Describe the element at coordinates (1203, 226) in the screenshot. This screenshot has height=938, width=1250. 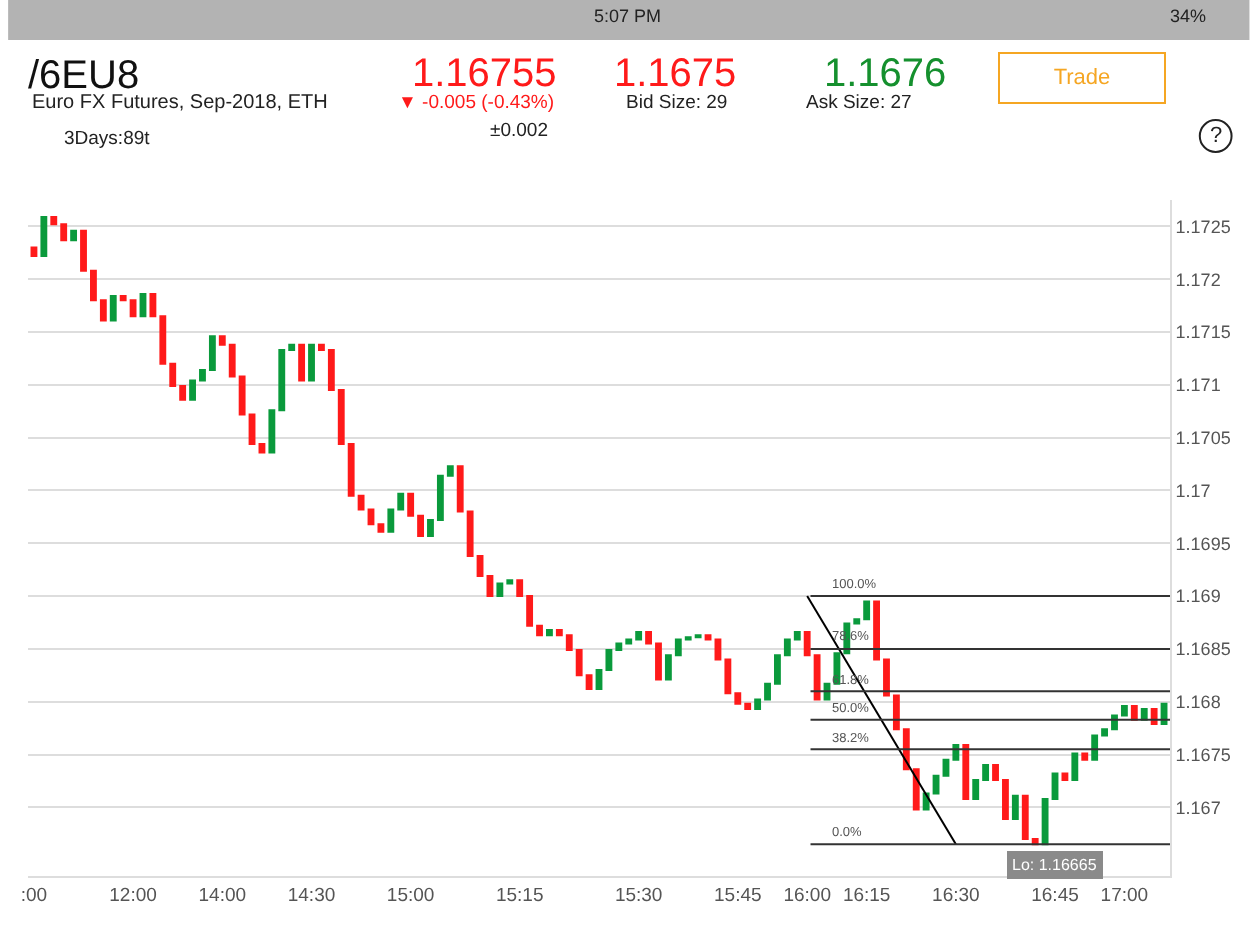
I see `y-tick-label: 1.1725` at that location.